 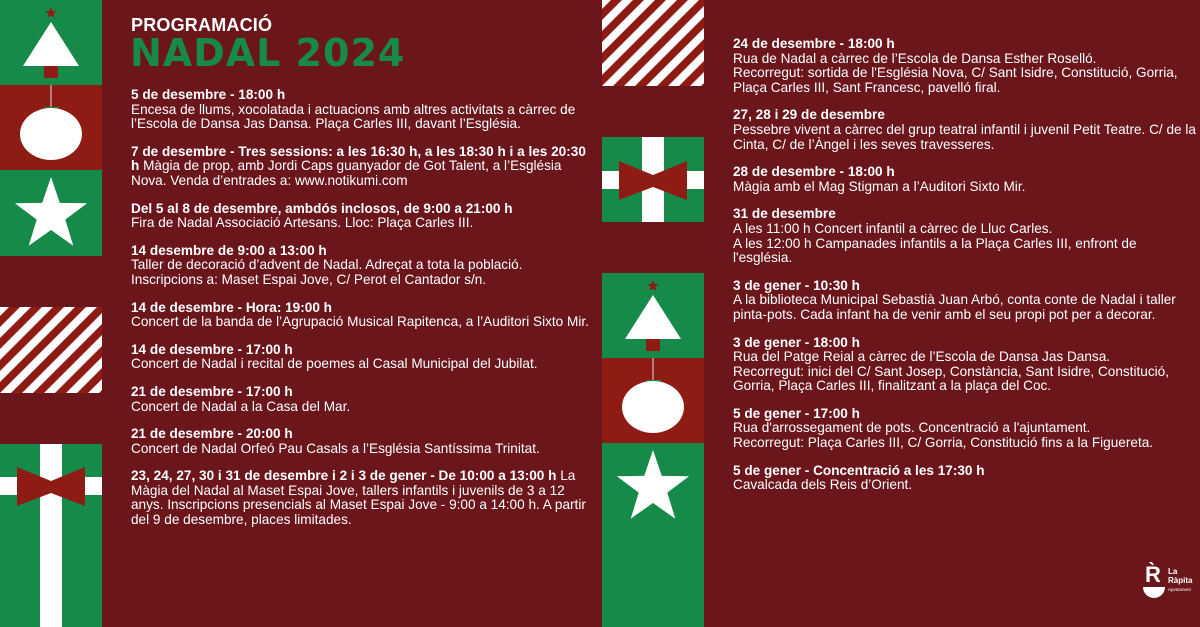 What do you see at coordinates (208, 94) in the screenshot?
I see `event-date: 5 de desembre - 18:00 h` at bounding box center [208, 94].